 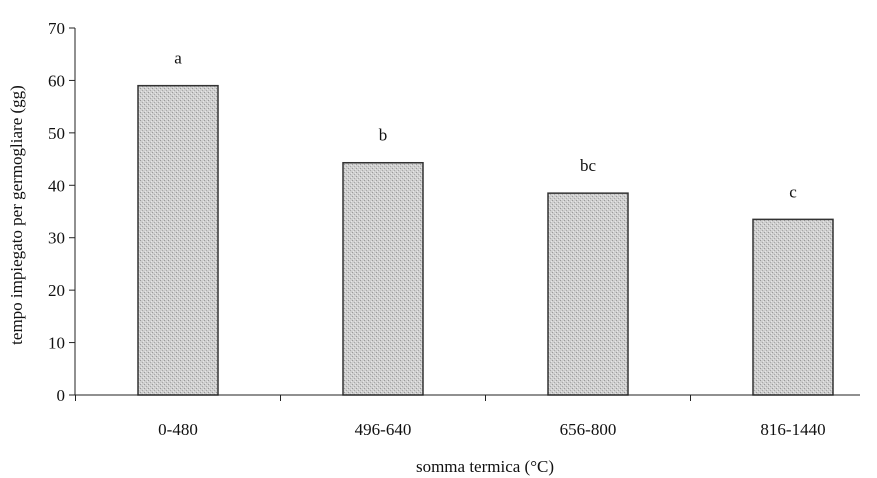 I want to click on significance-letter: bc, so click(x=588, y=165).